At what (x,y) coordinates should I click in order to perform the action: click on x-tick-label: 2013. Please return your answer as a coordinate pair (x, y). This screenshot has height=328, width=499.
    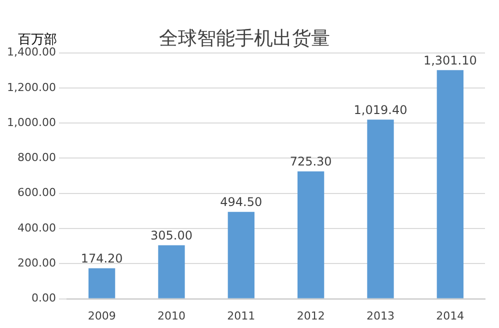
    Looking at the image, I should click on (380, 315).